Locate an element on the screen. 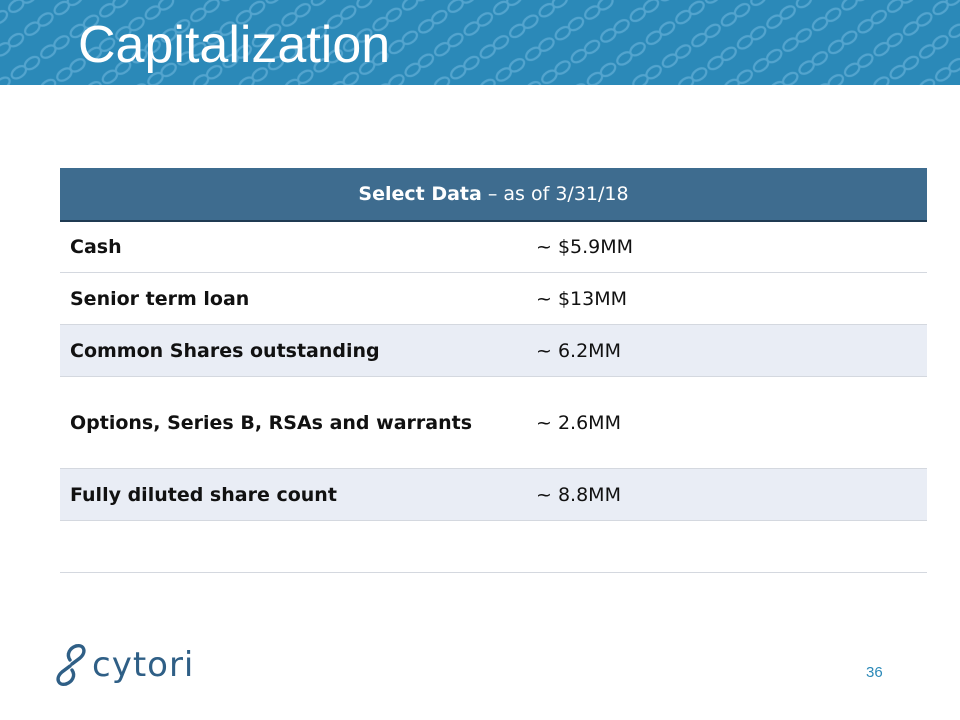 The width and height of the screenshot is (960, 720). table-header-date: – as of 3/31/18 is located at coordinates (555, 194).